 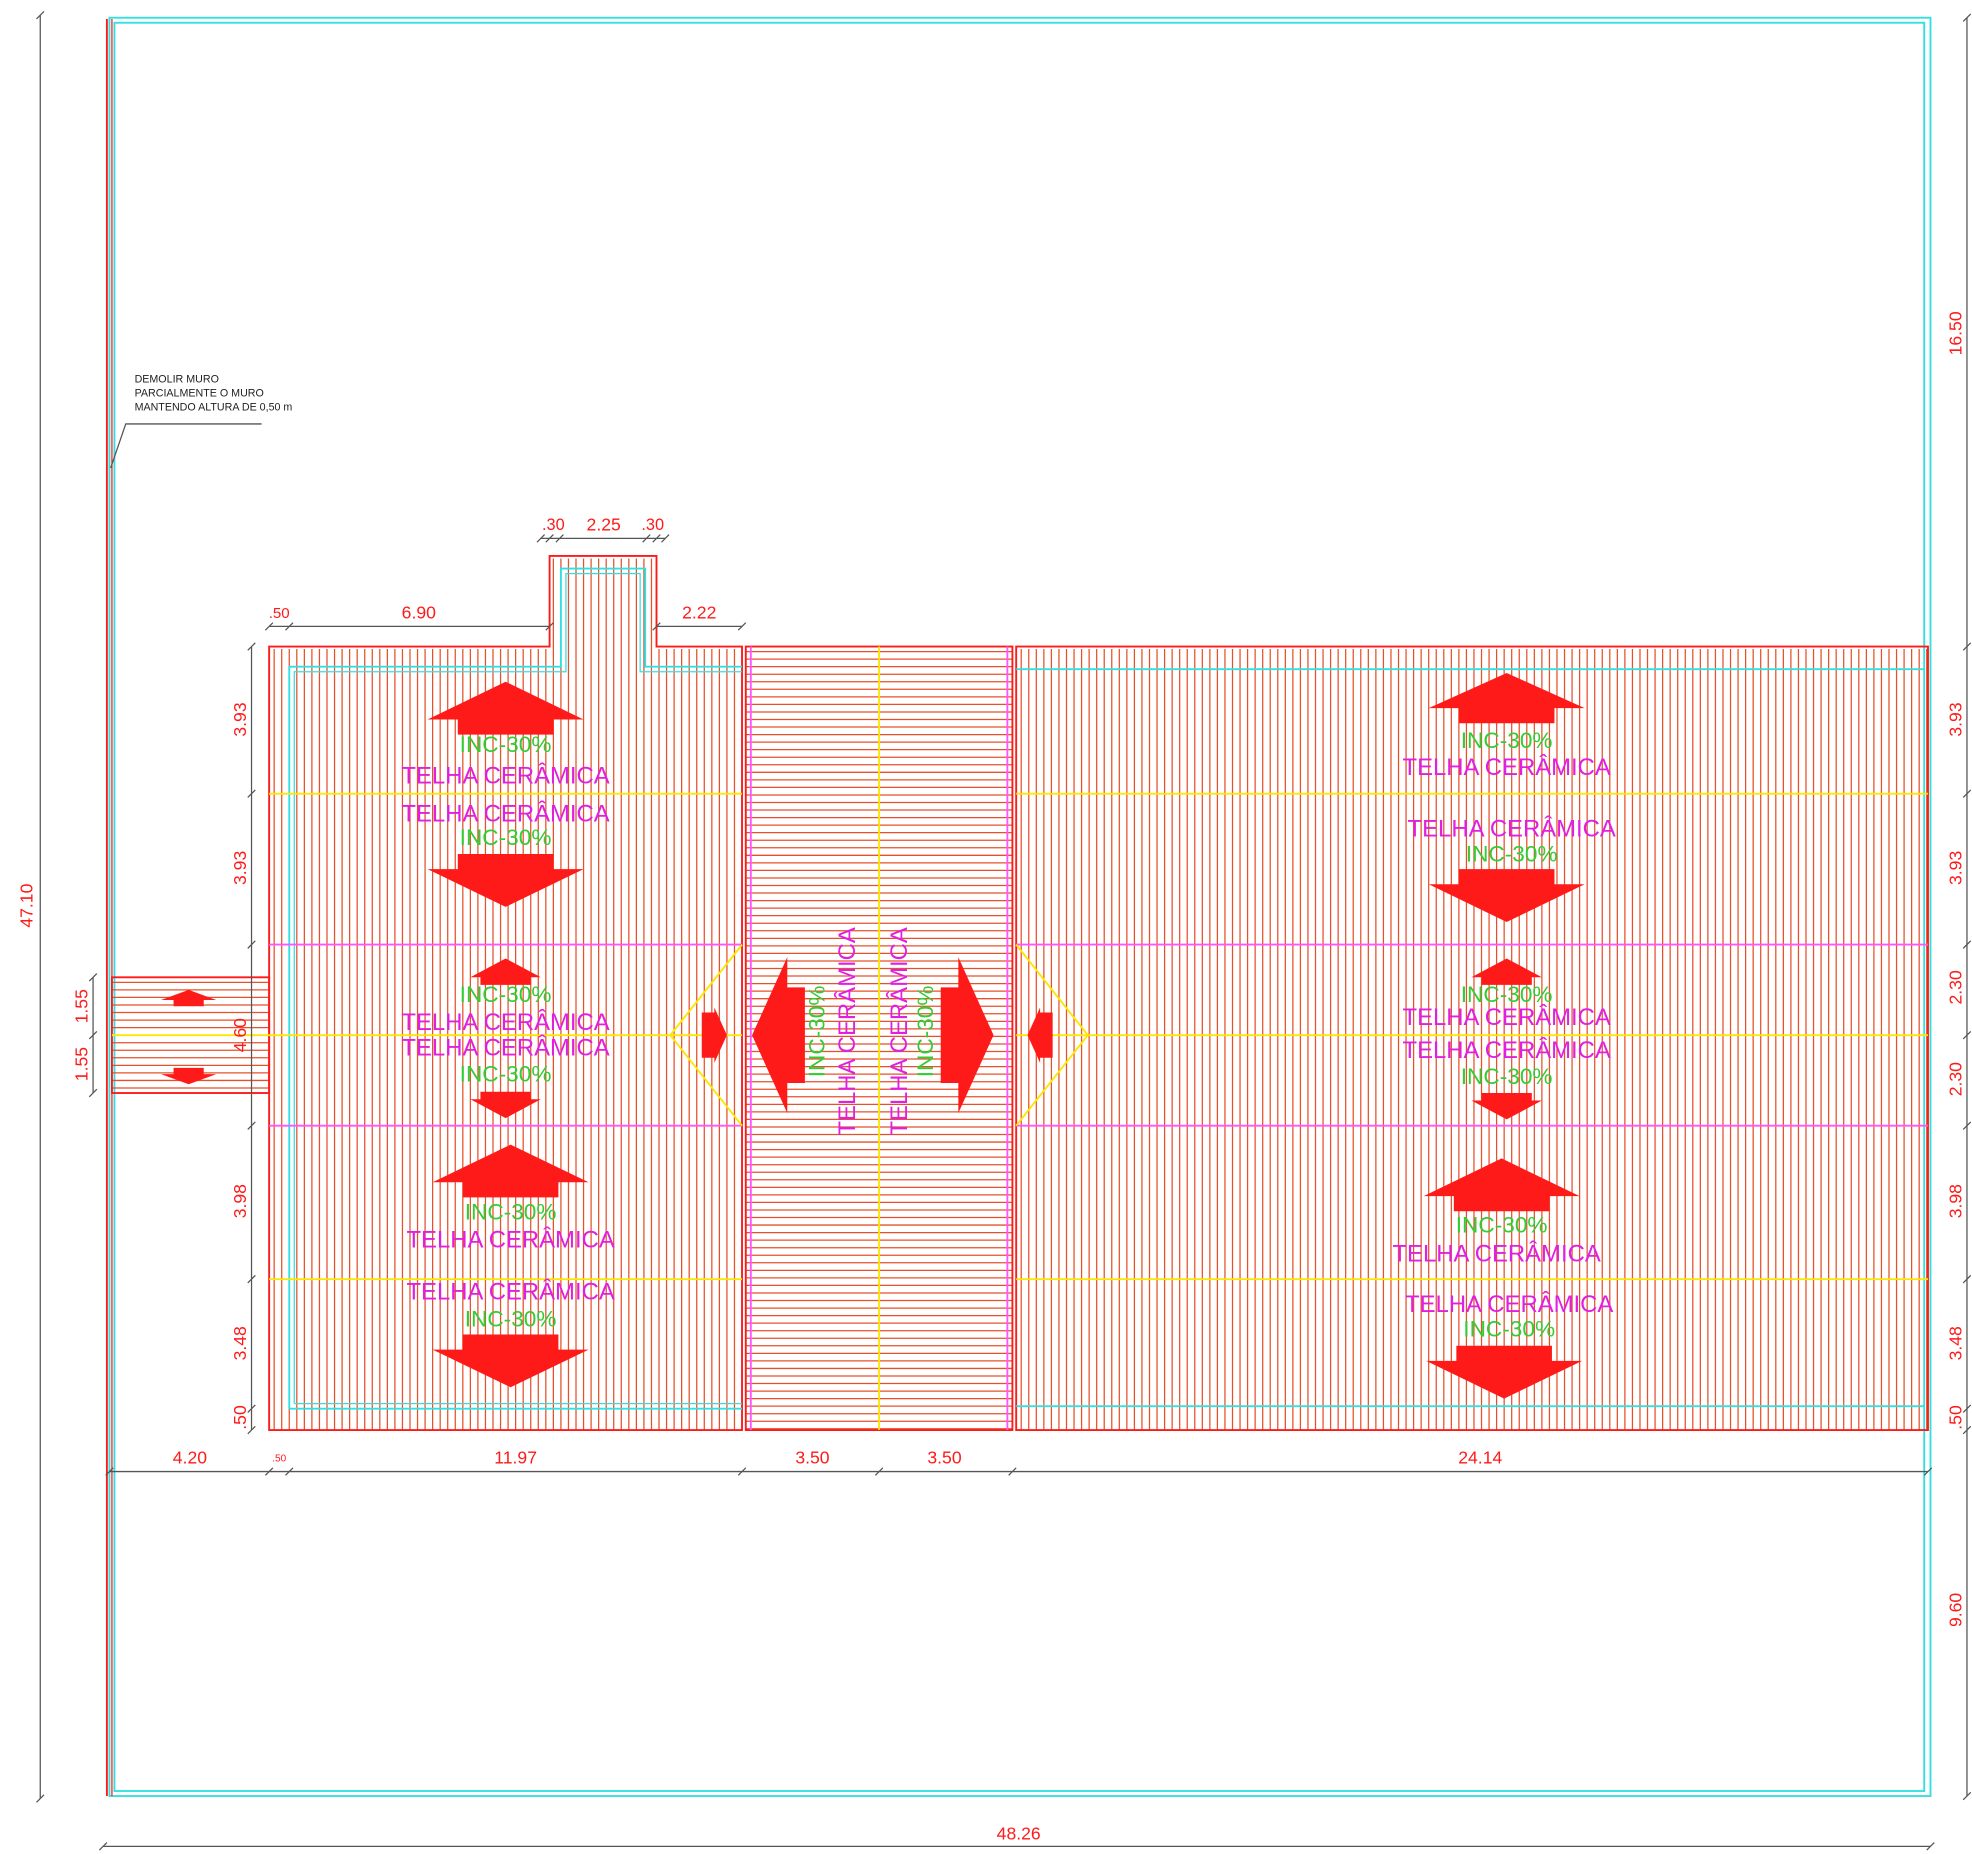 I want to click on leader-line, so click(x=186, y=446).